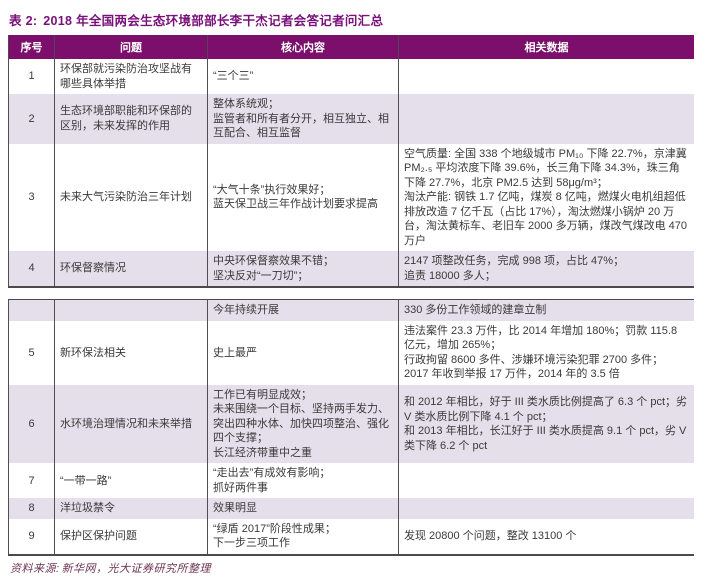  Describe the element at coordinates (31, 119) in the screenshot. I see `row-number-cell: 2` at that location.